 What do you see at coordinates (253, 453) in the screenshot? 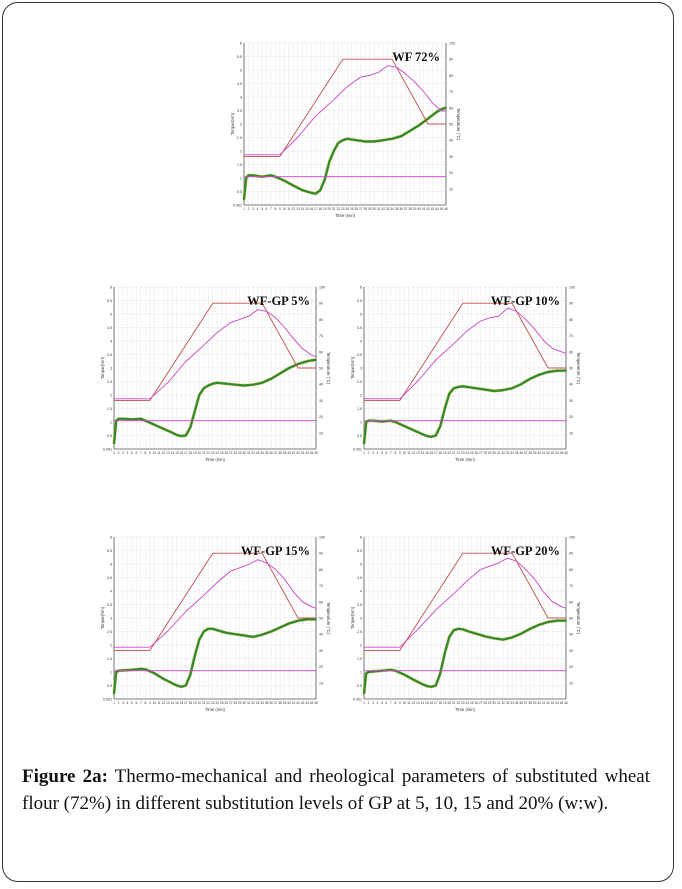
I see `x-tick-label: 32` at bounding box center [253, 453].